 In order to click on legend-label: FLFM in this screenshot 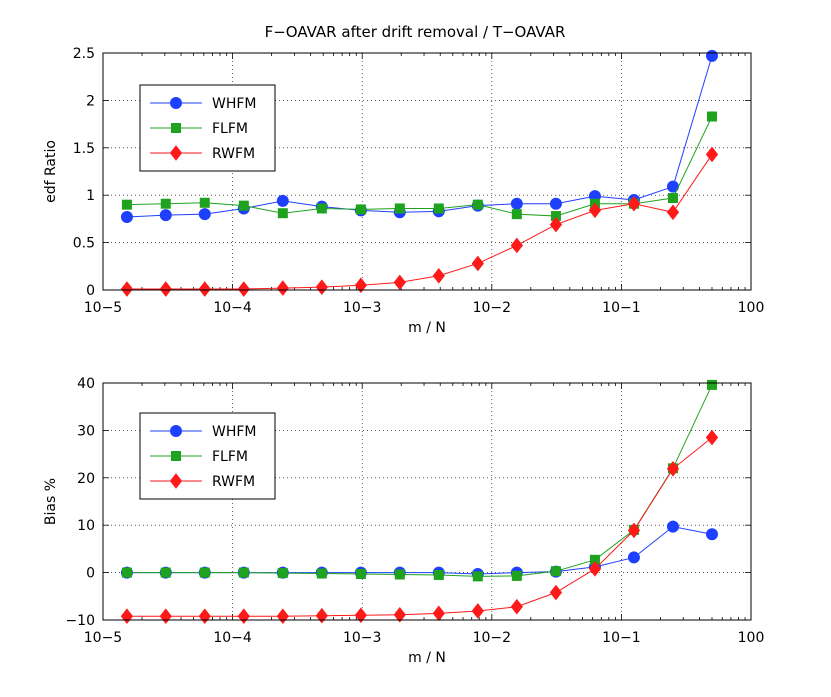, I will do `click(230, 457)`.